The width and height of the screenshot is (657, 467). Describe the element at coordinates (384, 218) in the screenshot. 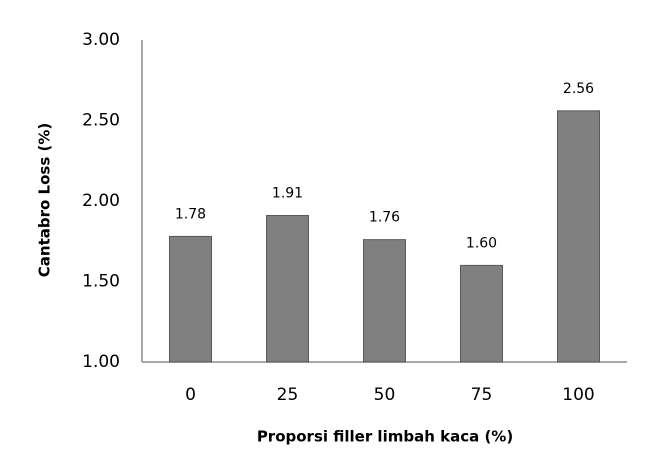

I see `value-label: 1.76` at that location.